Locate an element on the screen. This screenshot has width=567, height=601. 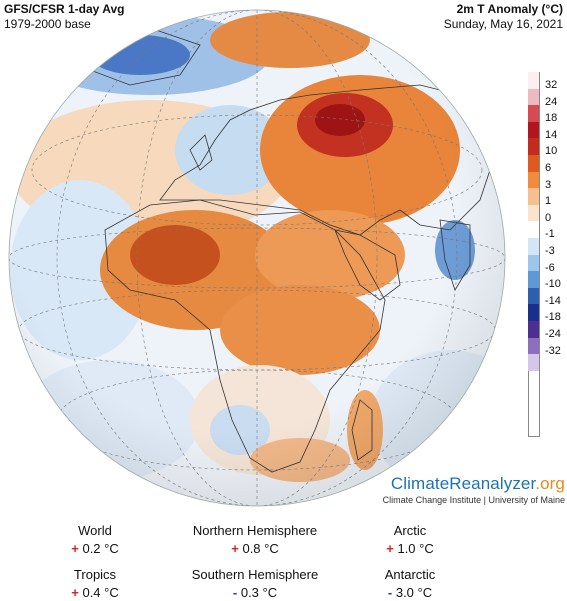
legend-tick-label: -32 is located at coordinates (553, 350).